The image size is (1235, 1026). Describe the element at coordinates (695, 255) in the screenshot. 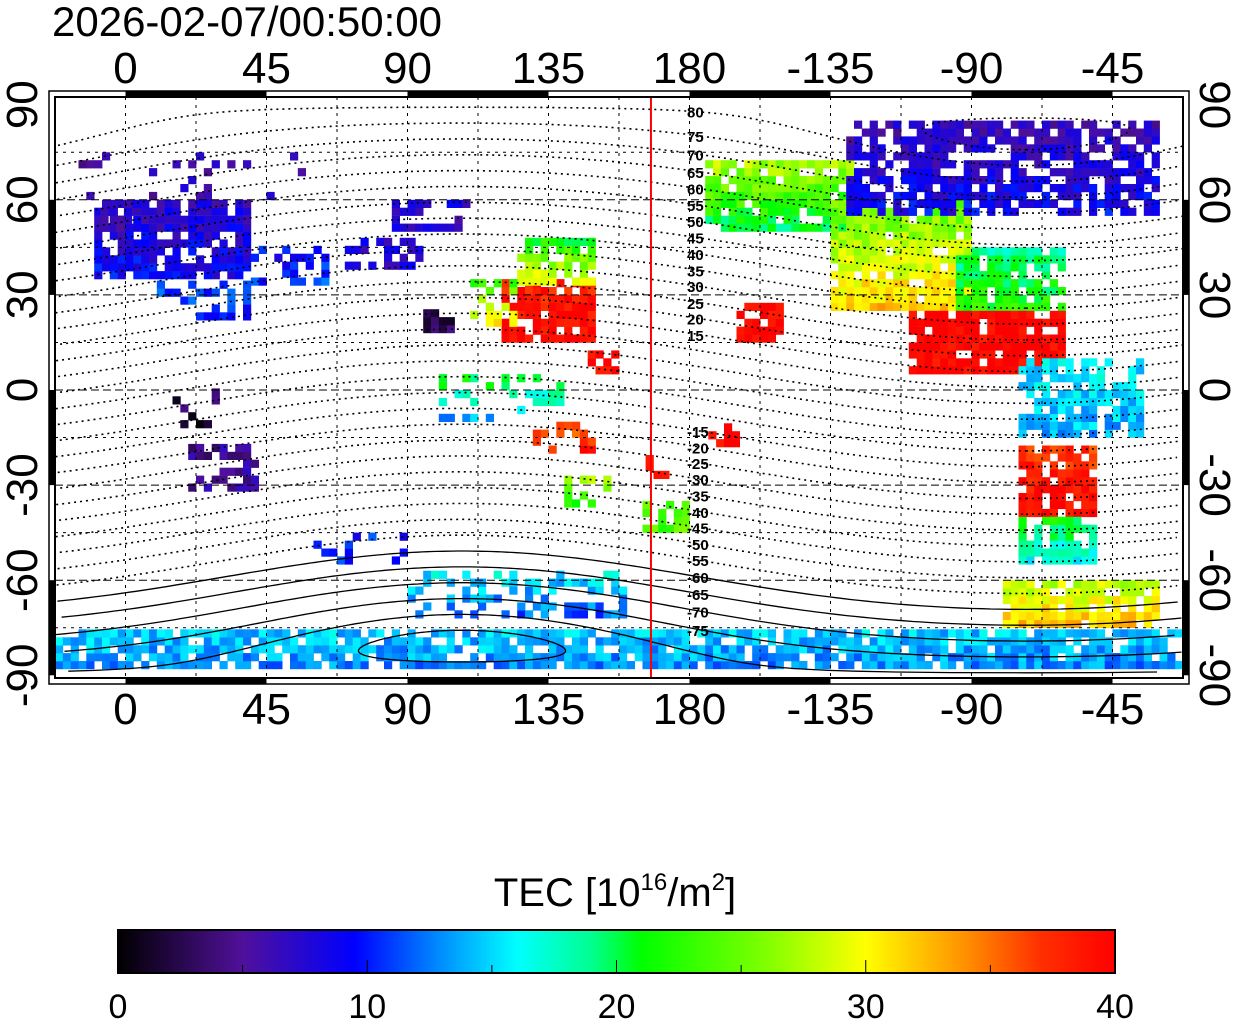

I see `contour-label: 40` at that location.